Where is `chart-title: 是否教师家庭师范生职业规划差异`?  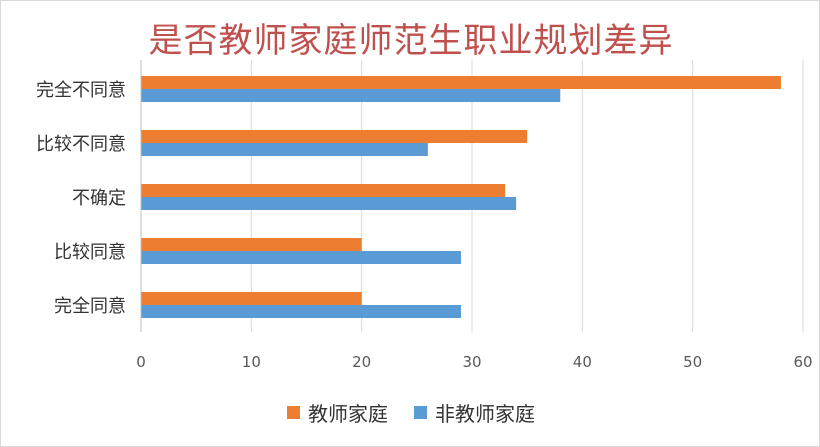 chart-title: 是否教师家庭师范生职业规划差异 is located at coordinates (411, 41).